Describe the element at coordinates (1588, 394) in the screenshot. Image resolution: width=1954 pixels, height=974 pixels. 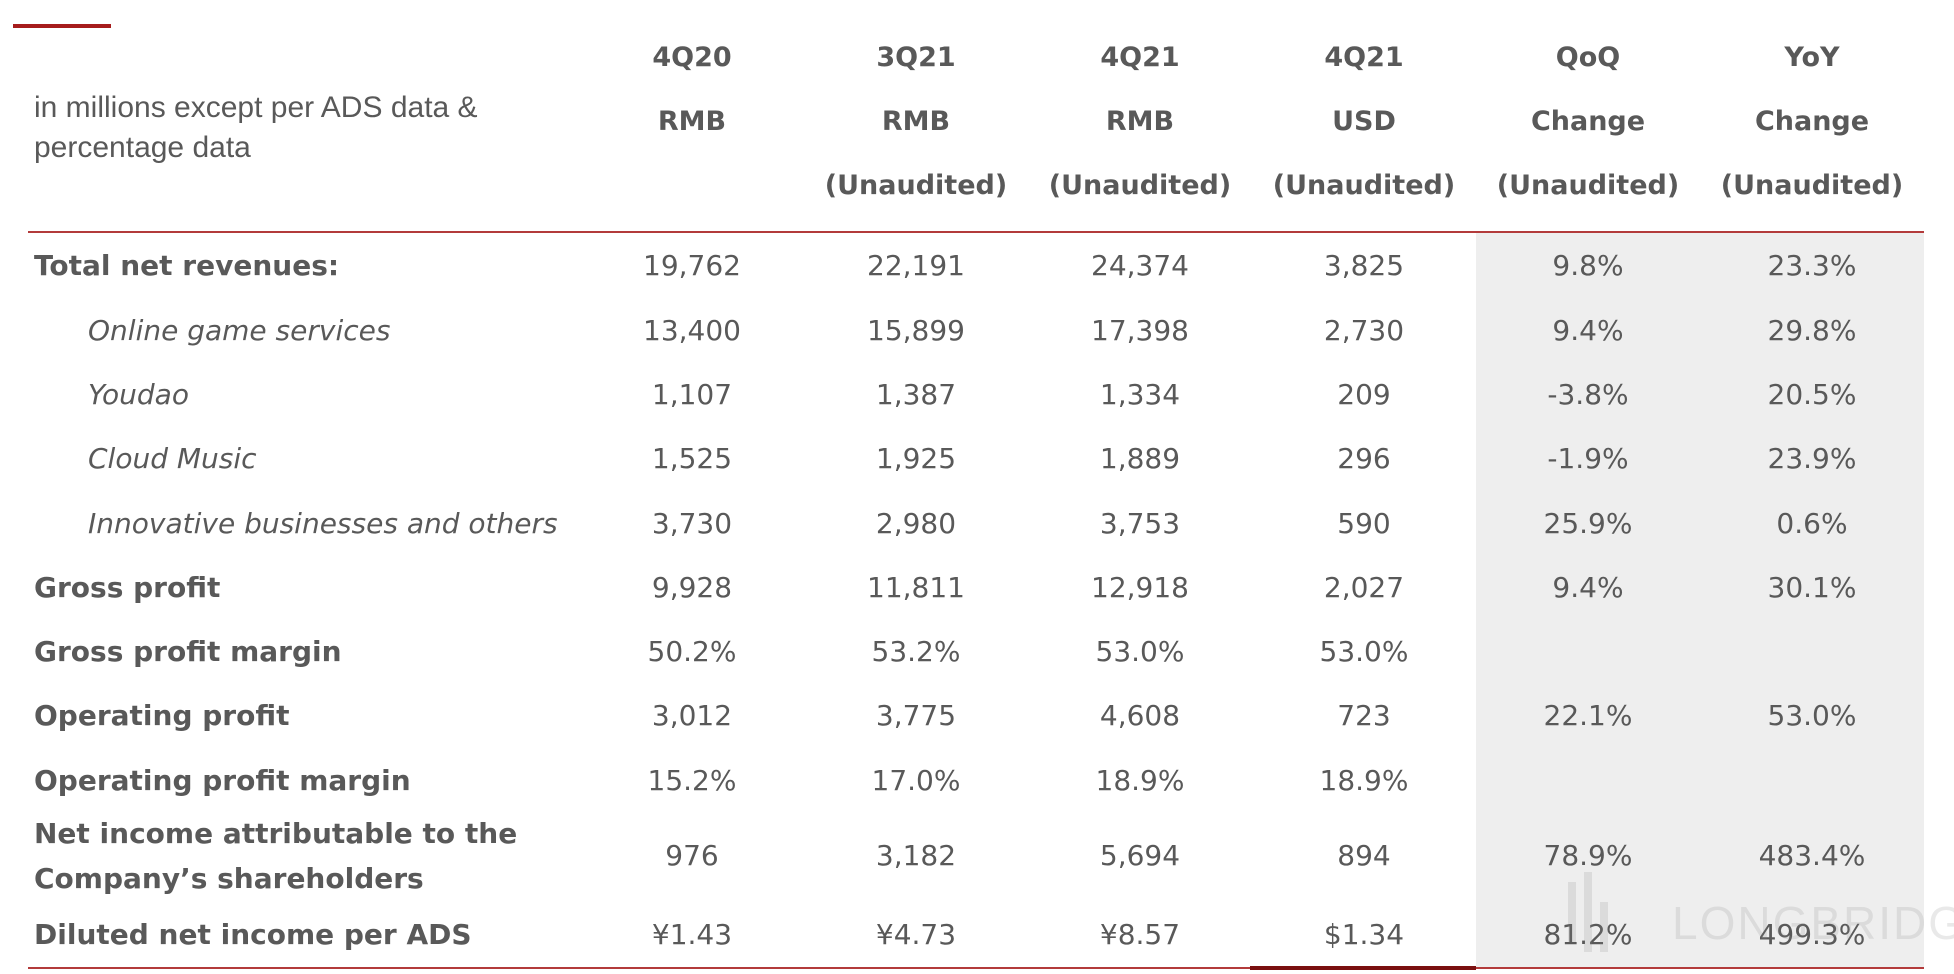
I see `cell: -3.8%` at that location.